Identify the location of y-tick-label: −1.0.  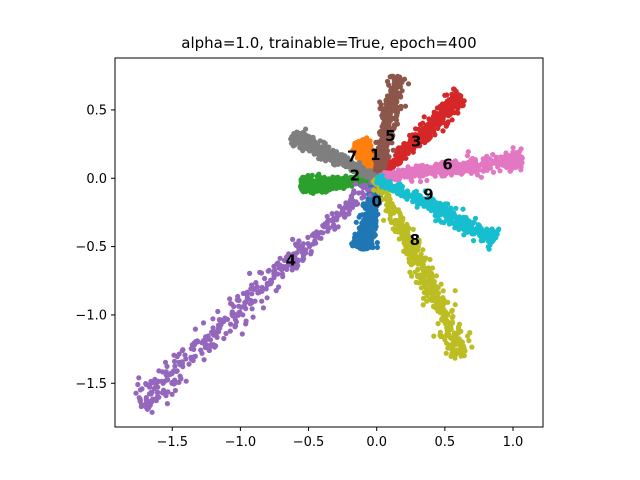
(91, 315).